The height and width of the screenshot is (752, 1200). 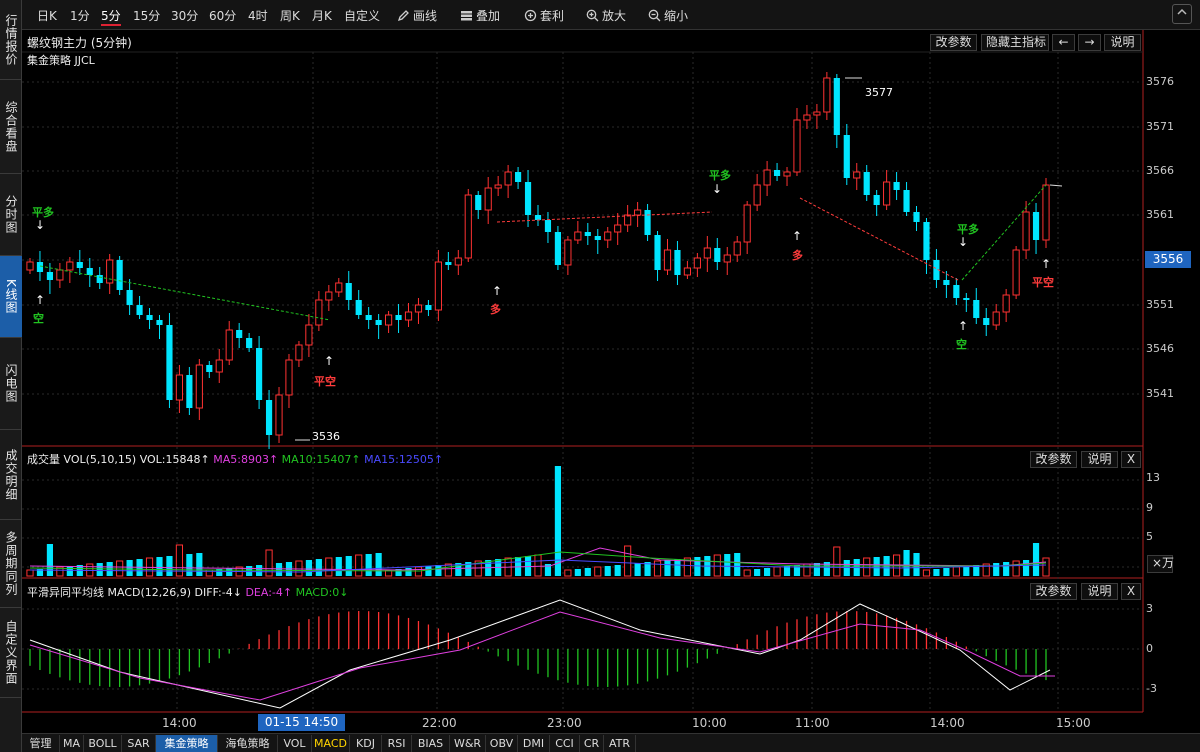 What do you see at coordinates (41, 743) in the screenshot?
I see `tab-manage: 管理` at bounding box center [41, 743].